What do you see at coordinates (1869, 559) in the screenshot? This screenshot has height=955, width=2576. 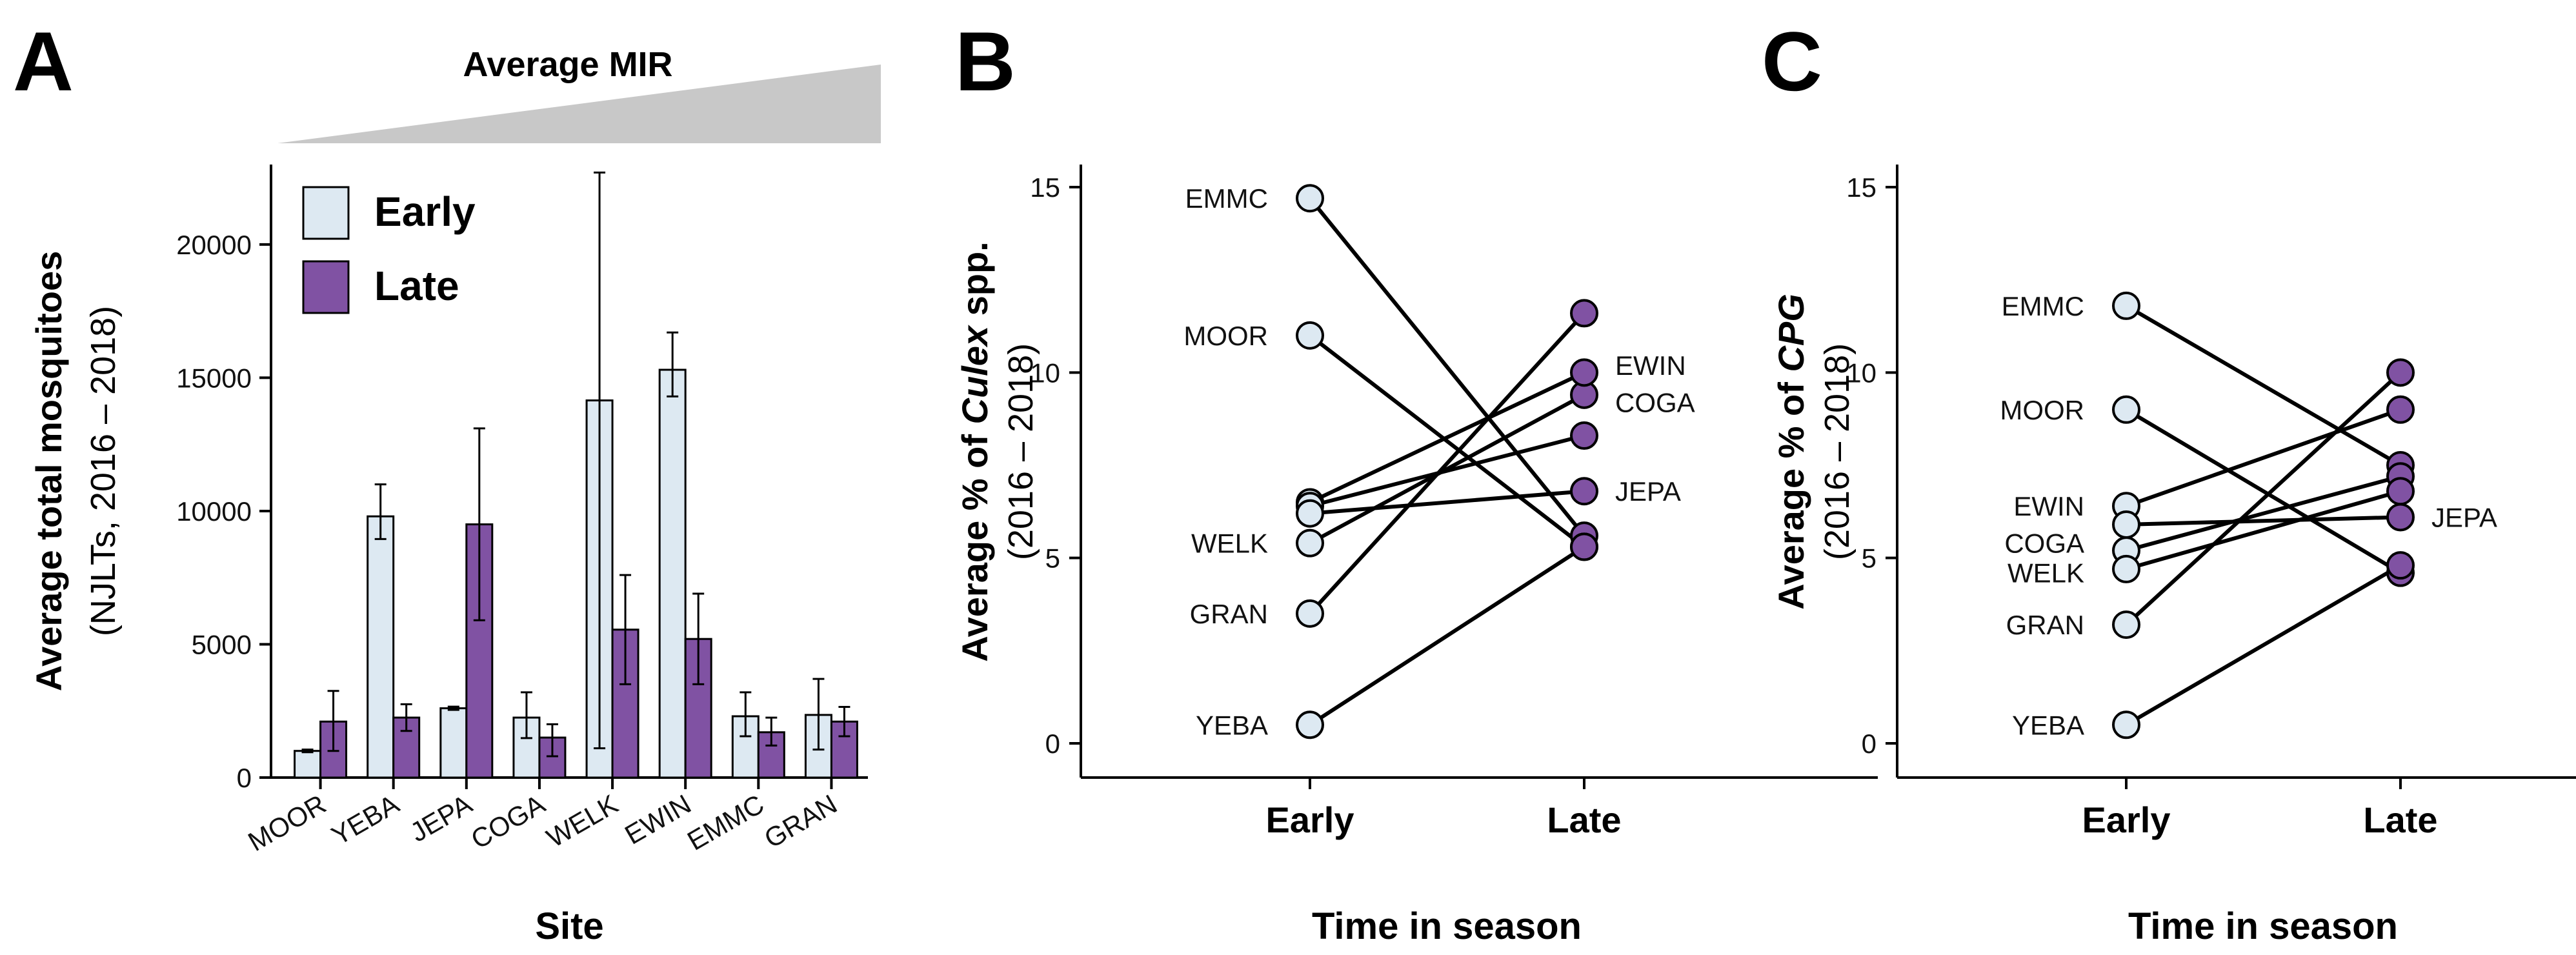 I see `y-tick-label-c: 5` at bounding box center [1869, 559].